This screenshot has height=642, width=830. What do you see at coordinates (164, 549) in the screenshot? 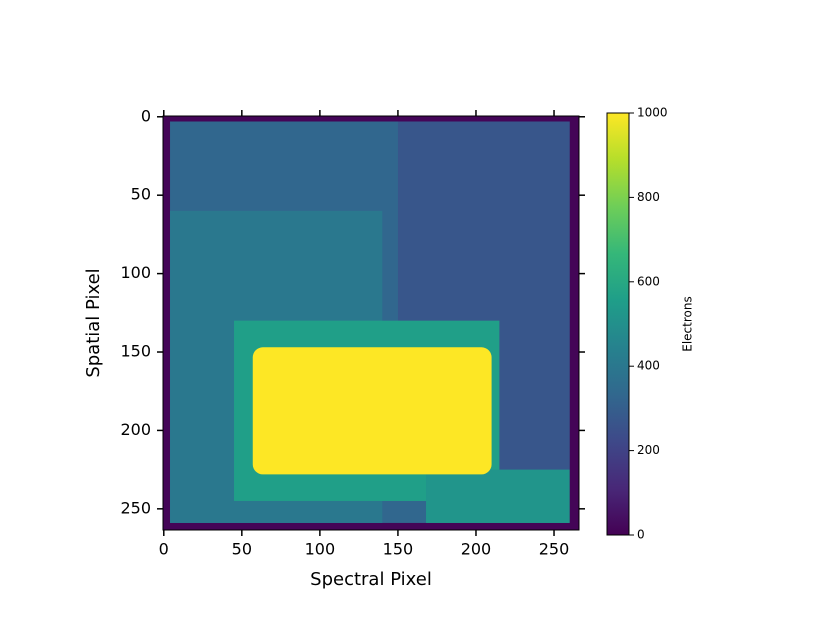
I see `x-tick-label: 0` at bounding box center [164, 549].